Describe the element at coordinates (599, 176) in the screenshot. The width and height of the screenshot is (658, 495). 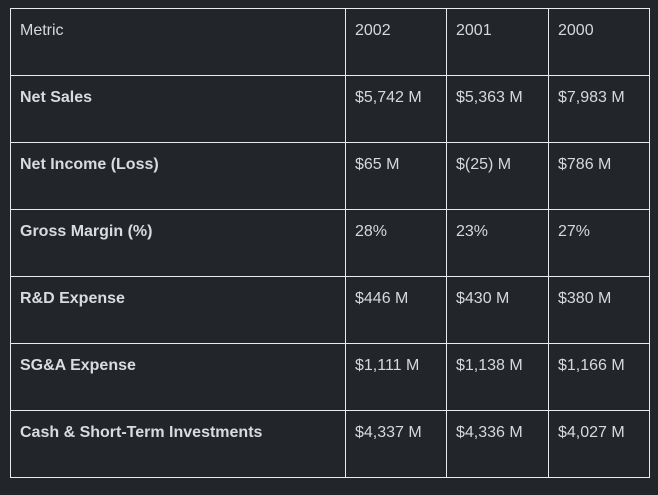
I see `cell-net-income-2000: $786 M` at that location.